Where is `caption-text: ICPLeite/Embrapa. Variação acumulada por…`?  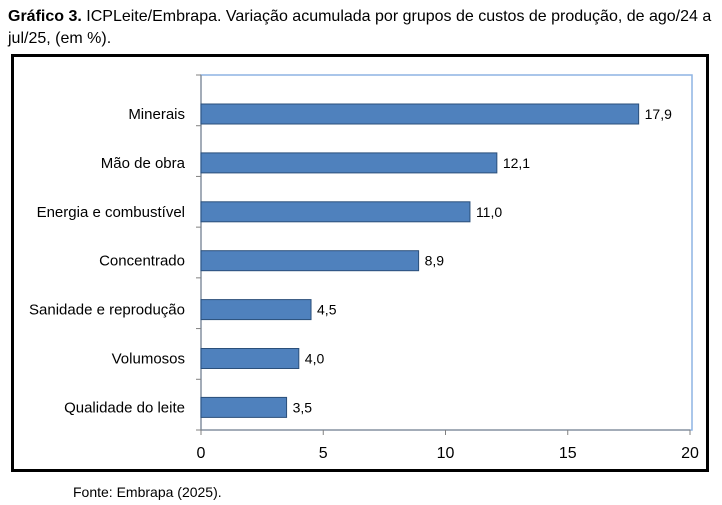
caption-text: ICPLeite/Embrapa. Variação acumulada por… is located at coordinates (360, 27).